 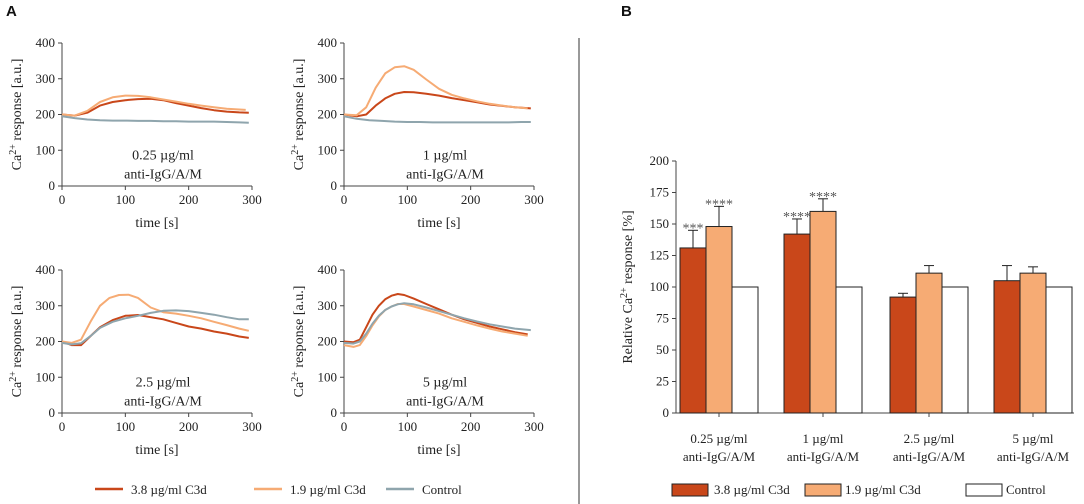 What do you see at coordinates (660, 192) in the screenshot?
I see `y-tick-label: 175` at bounding box center [660, 192].